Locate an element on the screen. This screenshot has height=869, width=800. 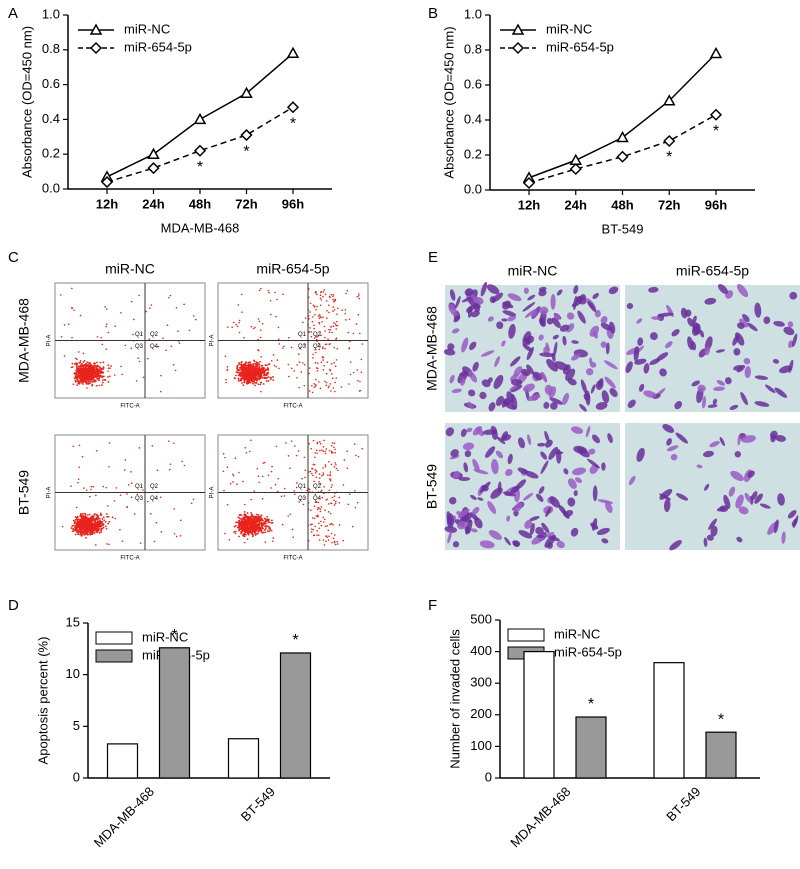
x-tick-label: BT-549 is located at coordinates (683, 804).